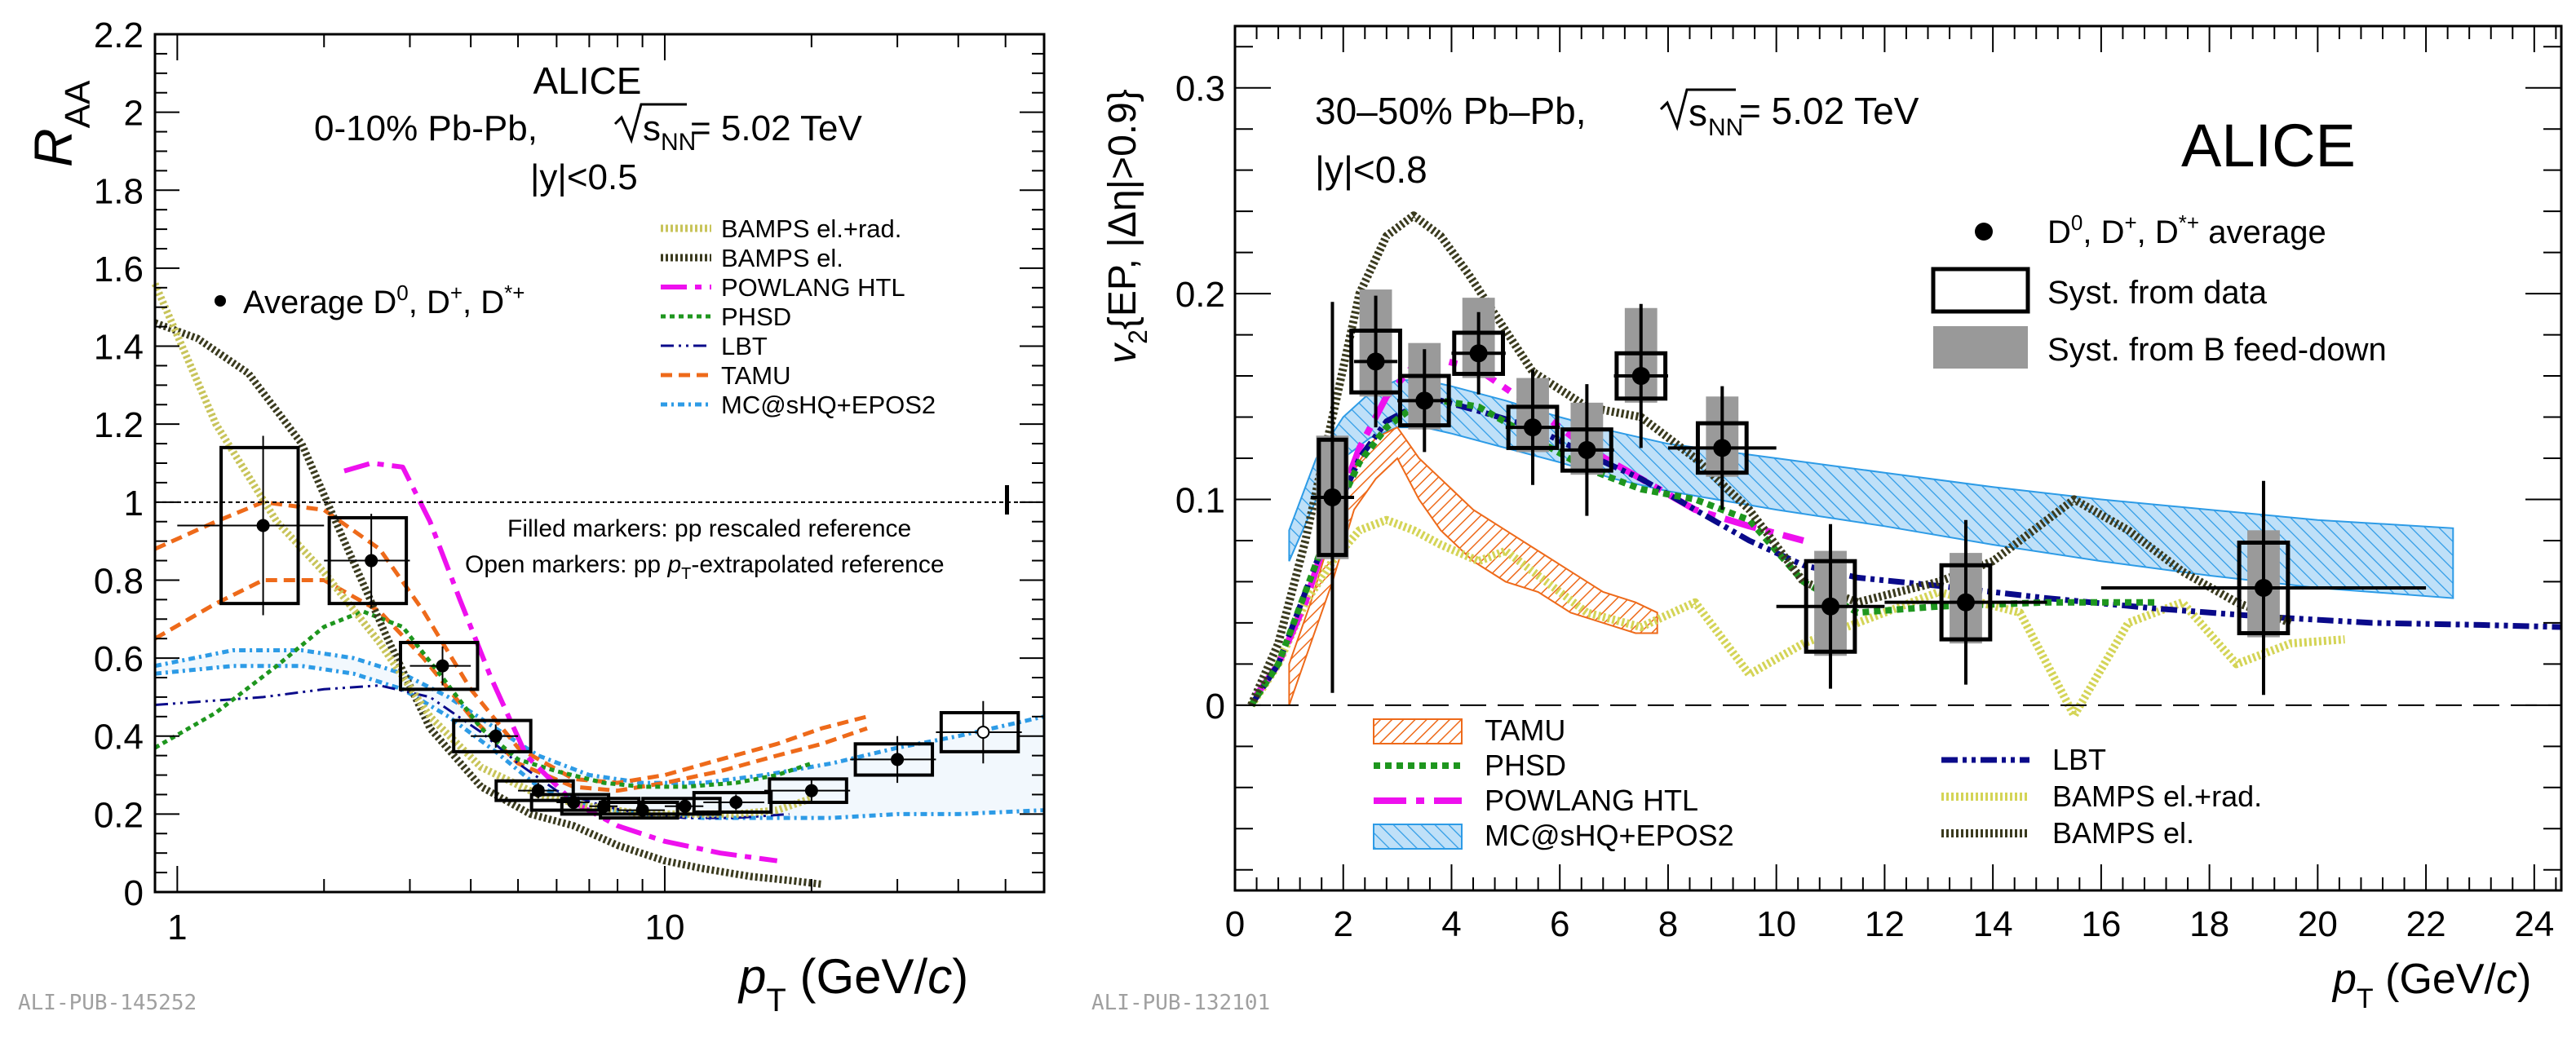  Describe the element at coordinates (2101, 796) in the screenshot. I see `right-legend-entry: BAMPS el.+rad.` at that location.